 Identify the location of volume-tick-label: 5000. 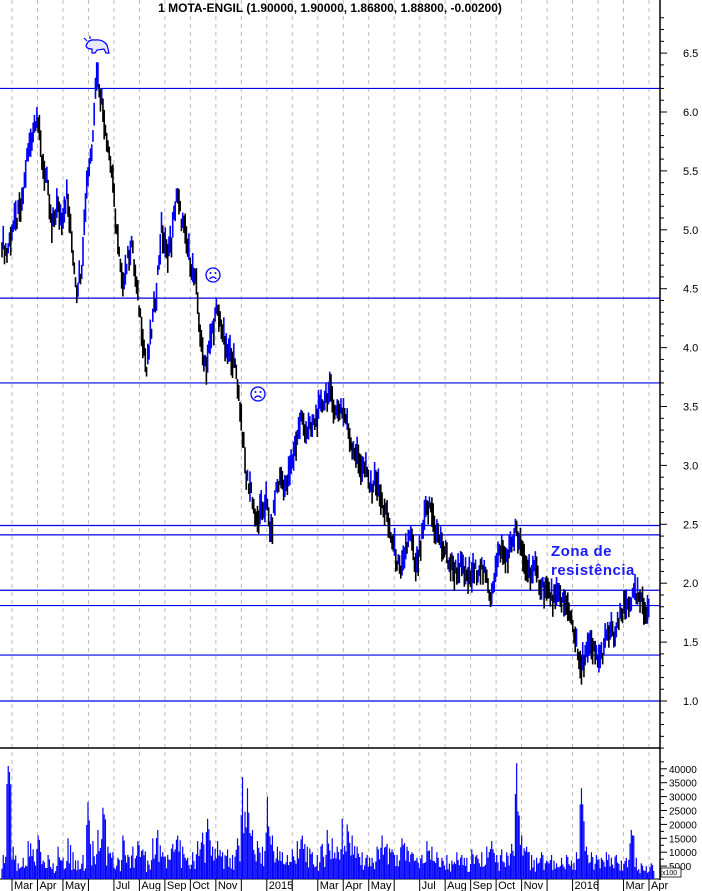
(680, 867).